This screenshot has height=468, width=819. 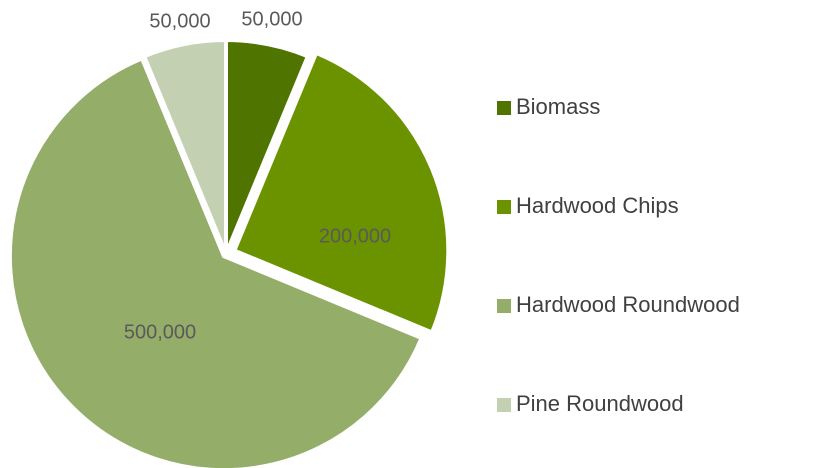 I want to click on pie-slice, so click(x=184, y=146).